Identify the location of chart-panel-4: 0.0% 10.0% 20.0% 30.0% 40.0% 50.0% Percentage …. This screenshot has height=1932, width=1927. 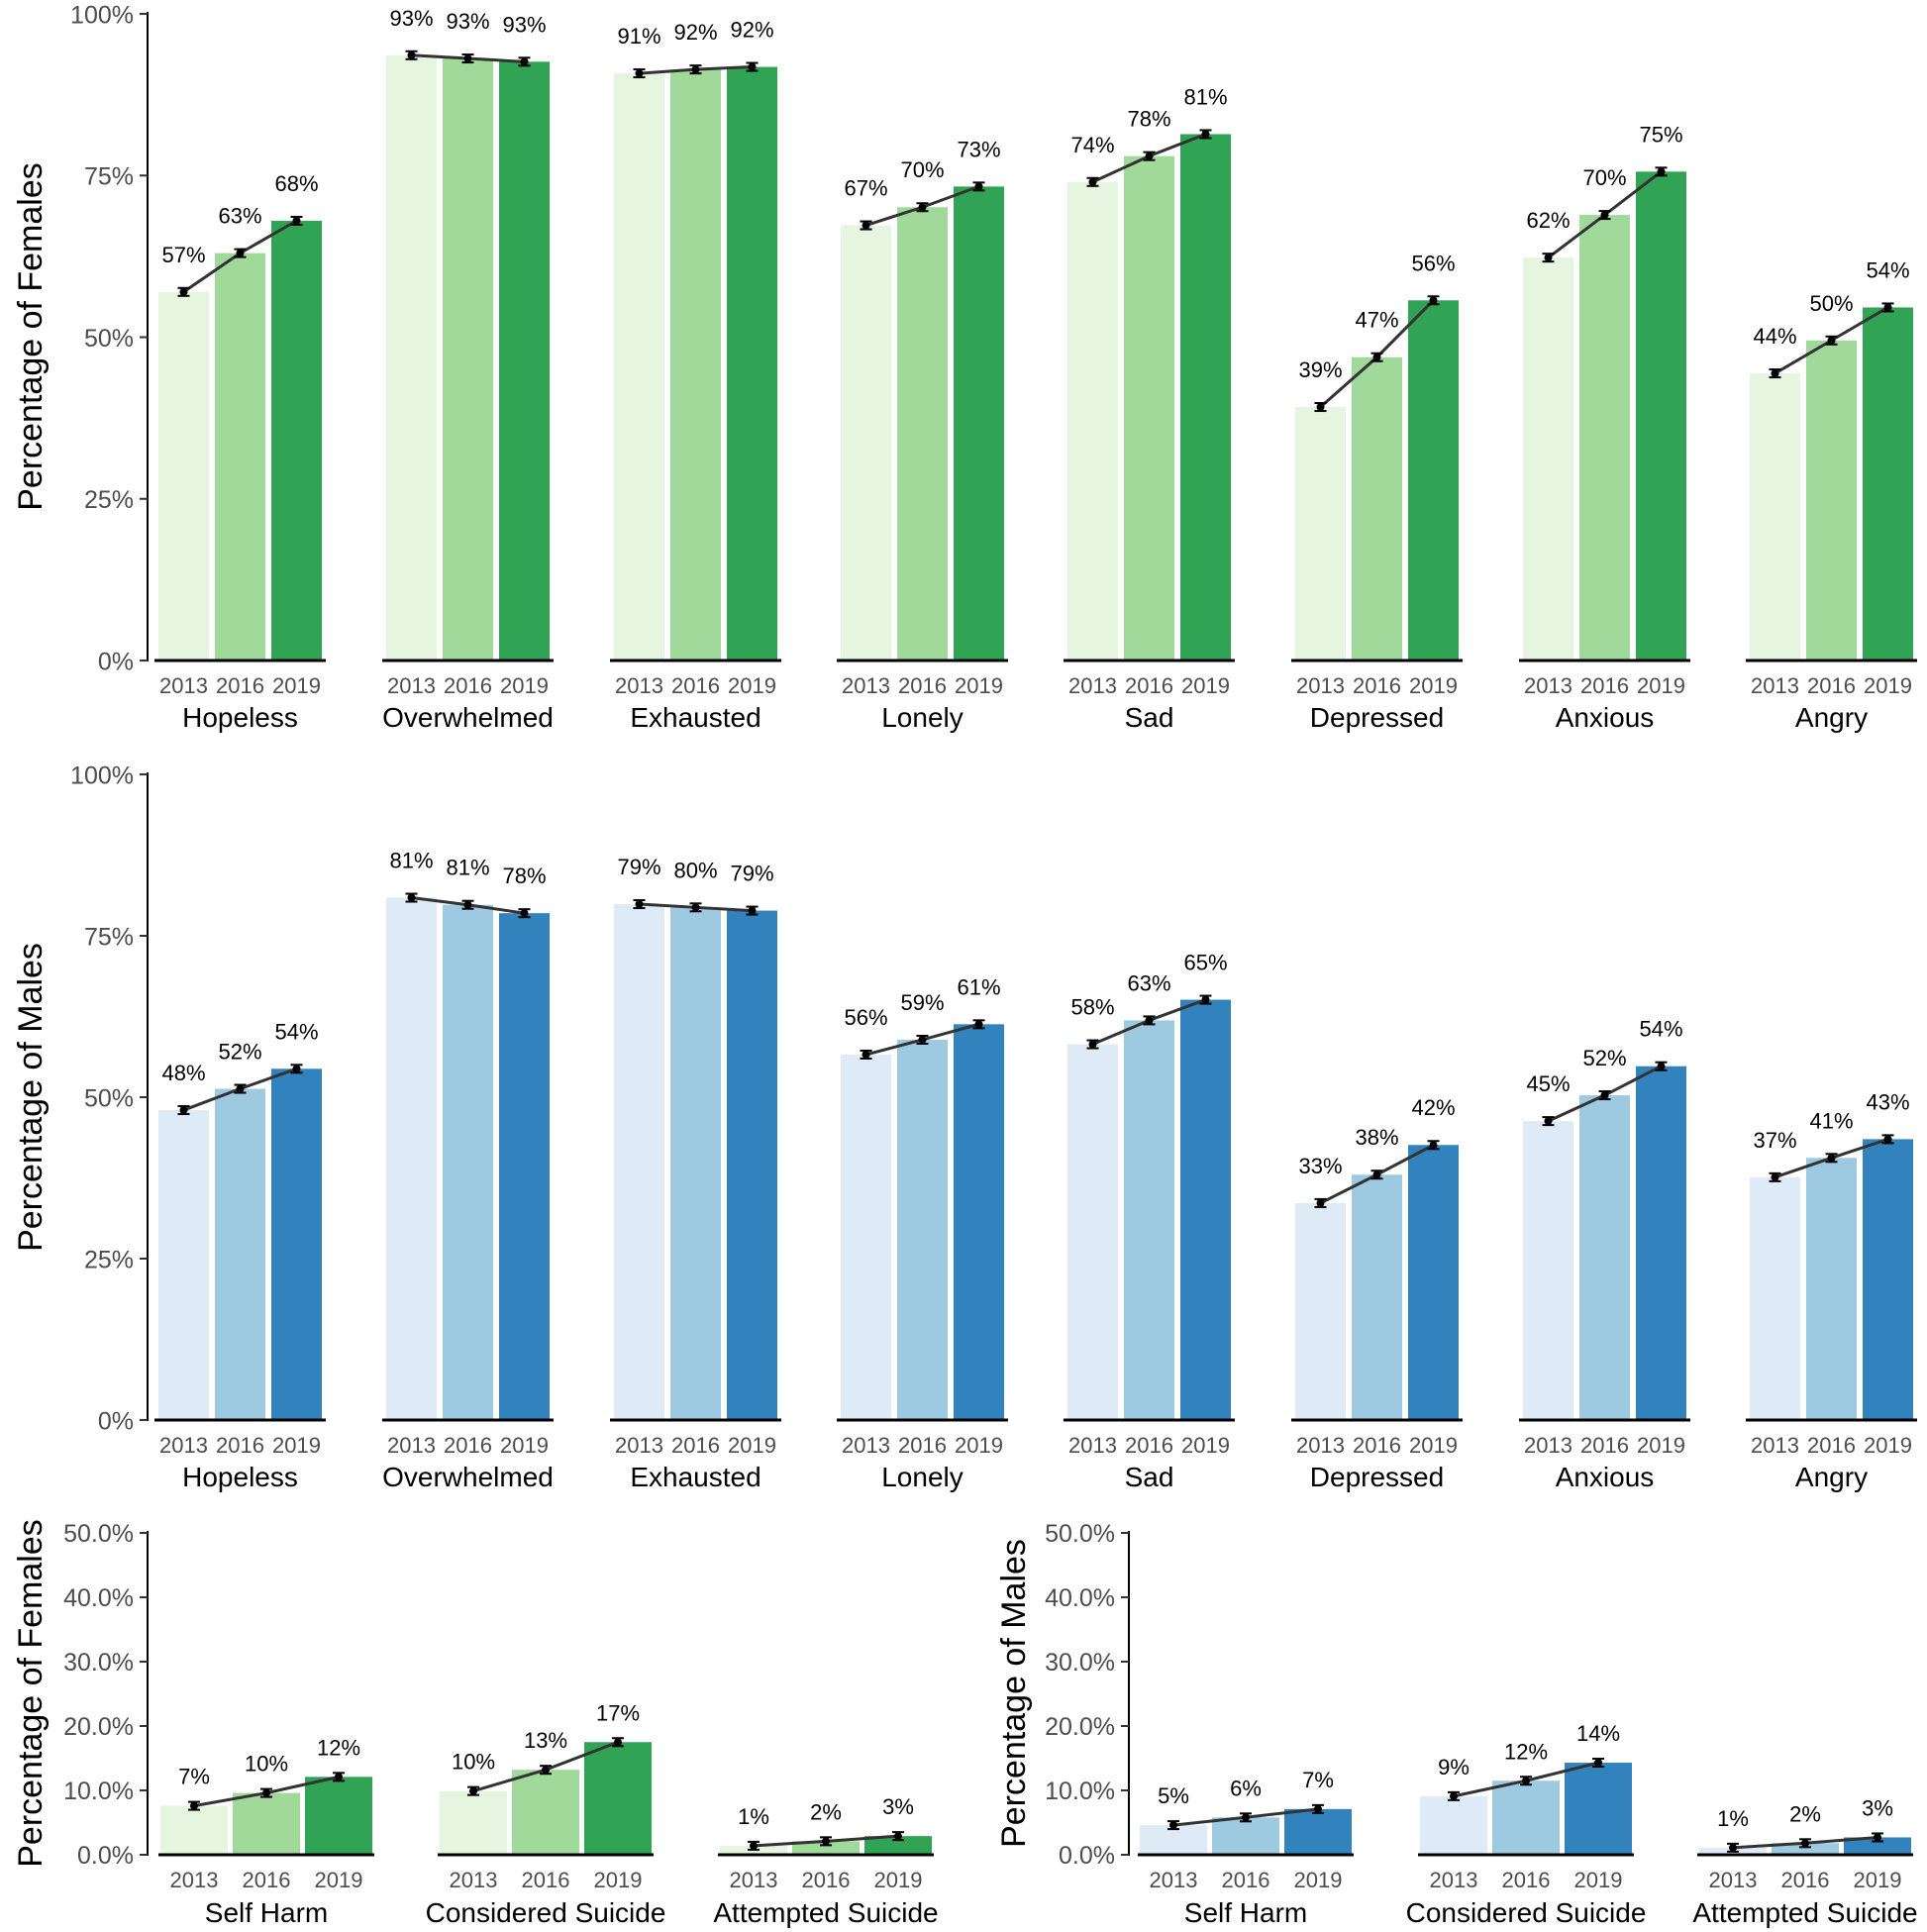
(1456, 1724).